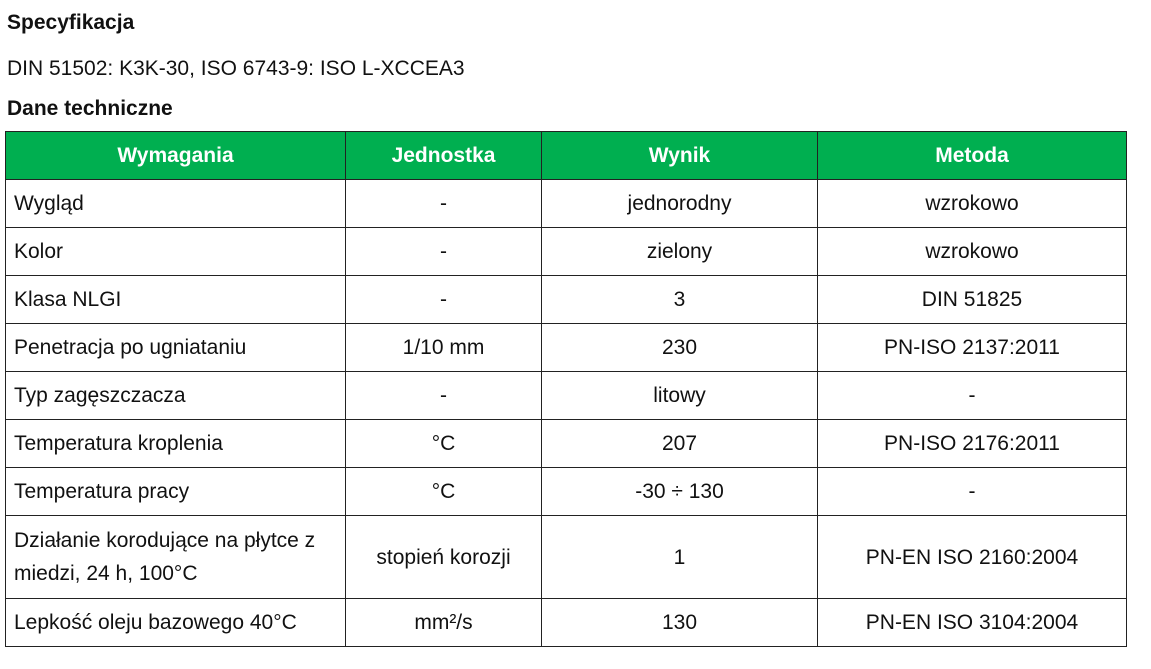 Image resolution: width=1151 pixels, height=669 pixels. I want to click on cell-result: 130, so click(679, 622).